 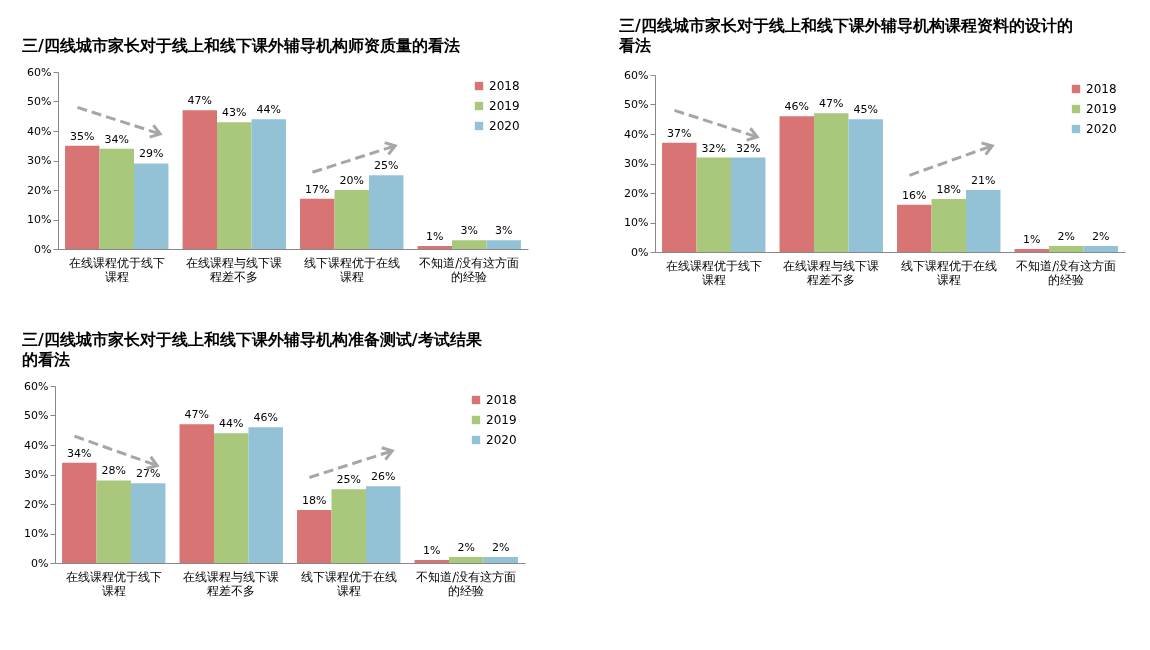 I want to click on data-label: 43%, so click(x=234, y=113).